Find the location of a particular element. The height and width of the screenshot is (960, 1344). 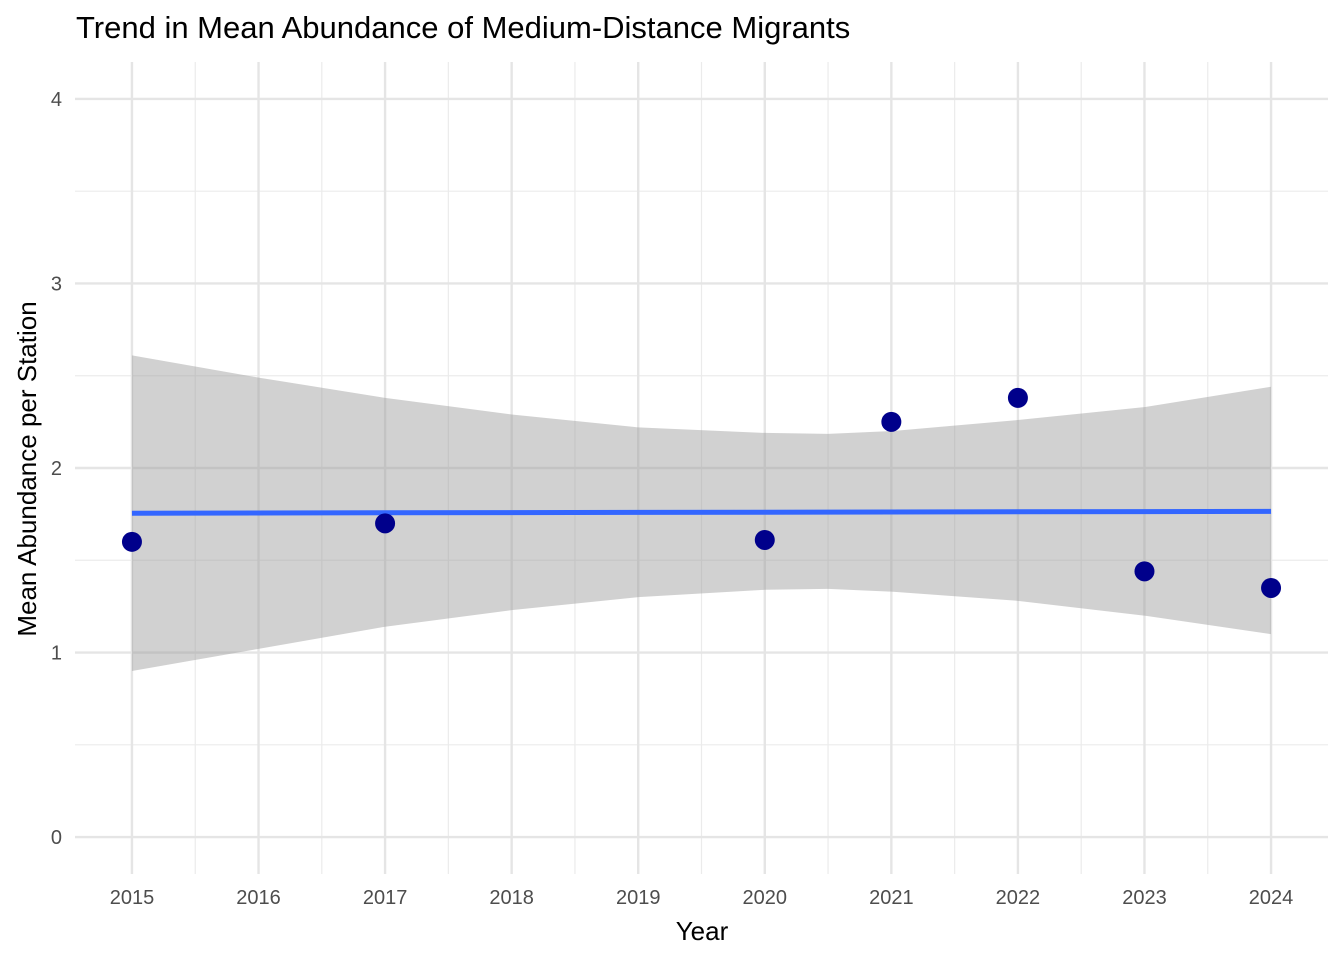

x-tick-label: 2019 is located at coordinates (638, 898).